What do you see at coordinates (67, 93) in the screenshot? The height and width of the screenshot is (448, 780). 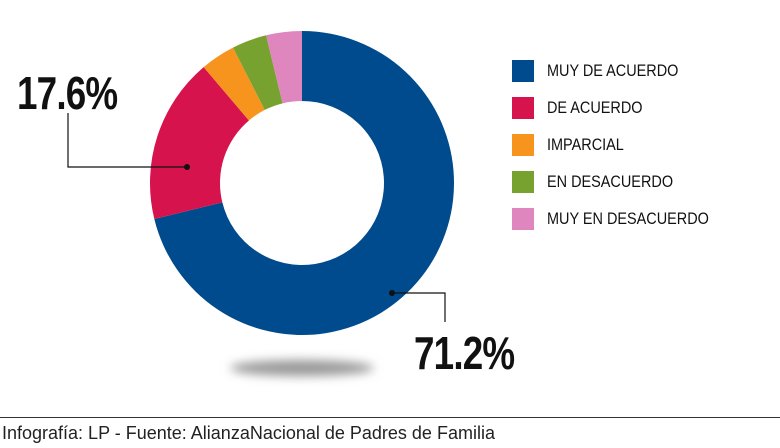 I see `data-label-de-acuerdo: 17.6%` at bounding box center [67, 93].